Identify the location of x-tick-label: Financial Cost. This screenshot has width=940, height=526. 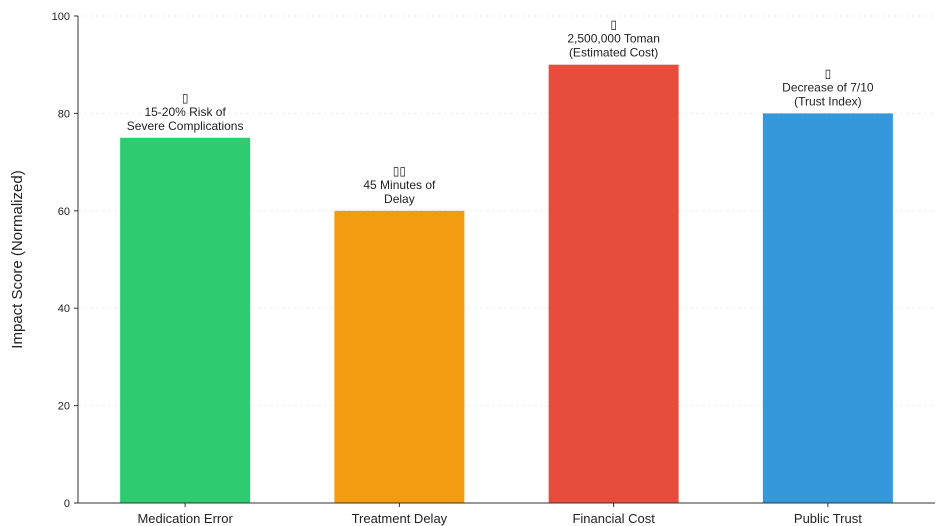
(613, 518).